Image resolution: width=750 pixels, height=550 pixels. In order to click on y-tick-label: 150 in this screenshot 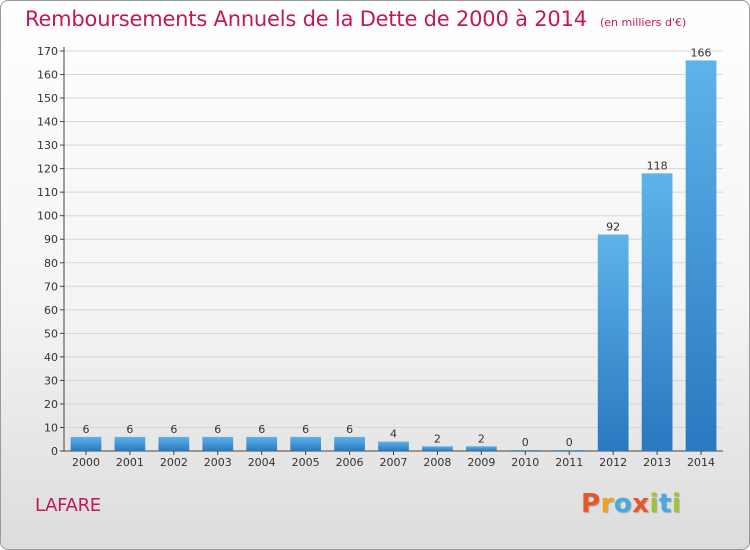, I will do `click(47, 98)`.